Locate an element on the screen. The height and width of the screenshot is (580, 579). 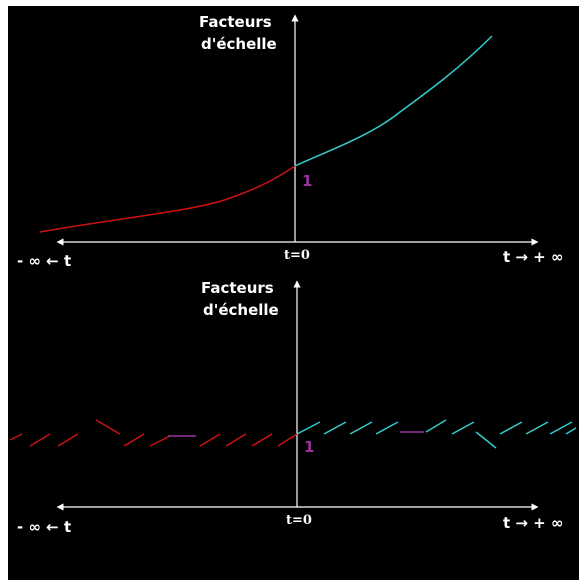
bottom-future-dashes is located at coordinates (436, 434).